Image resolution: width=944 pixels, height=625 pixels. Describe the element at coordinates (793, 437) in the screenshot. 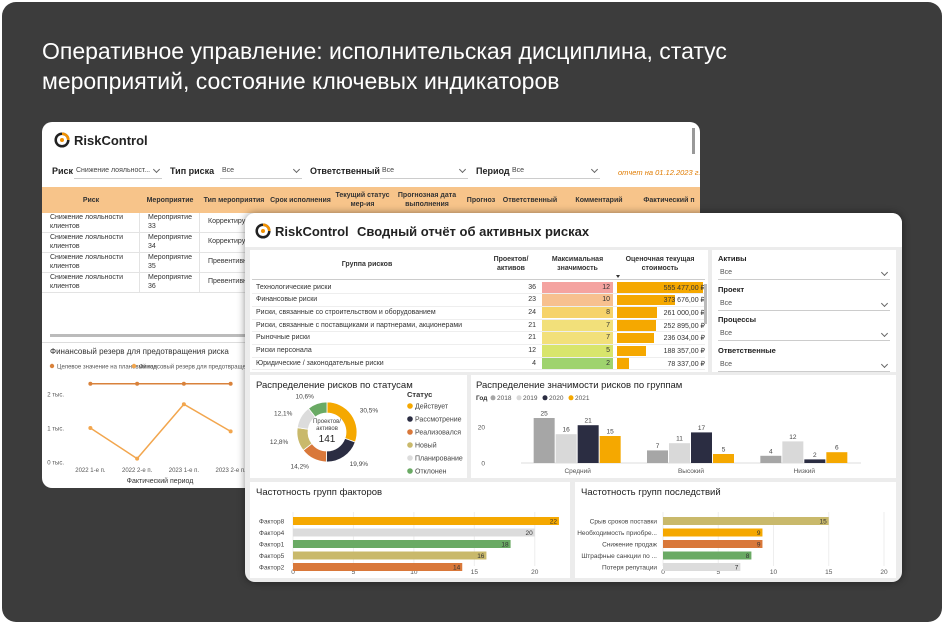

I see `value-label: 12` at that location.